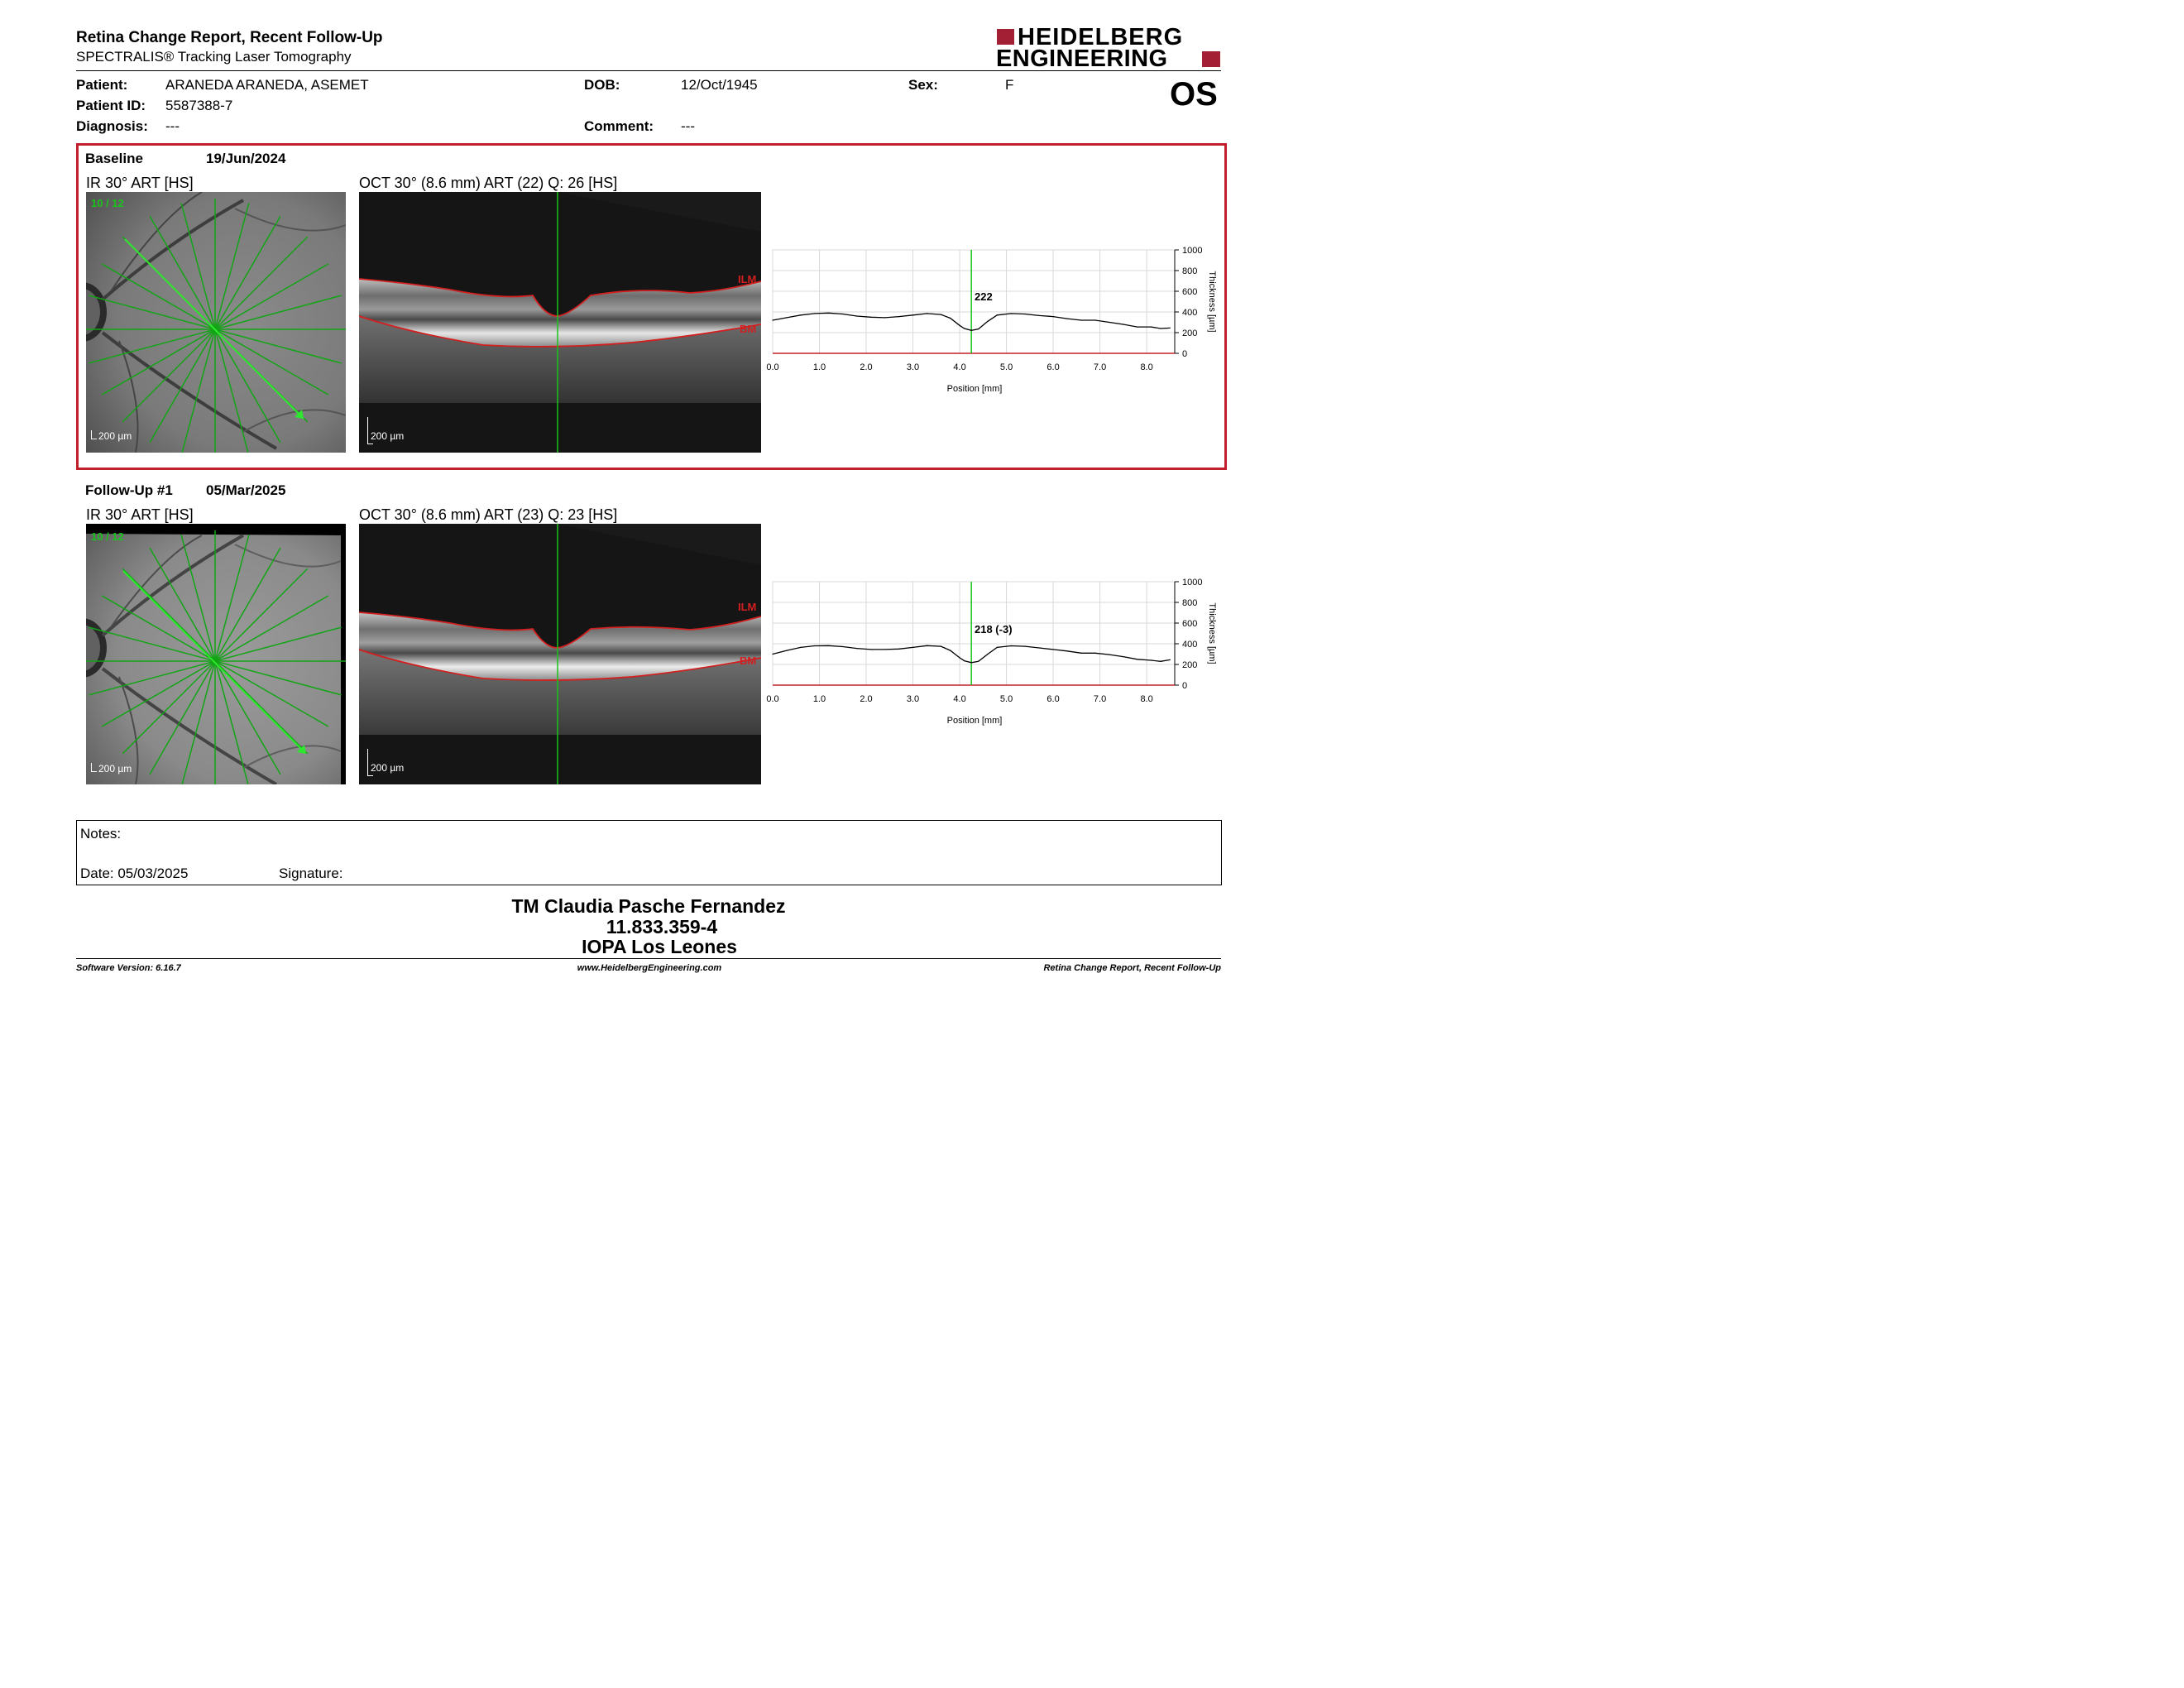  What do you see at coordinates (246, 490) in the screenshot?
I see `followup-date: 05/Mar/2025` at bounding box center [246, 490].